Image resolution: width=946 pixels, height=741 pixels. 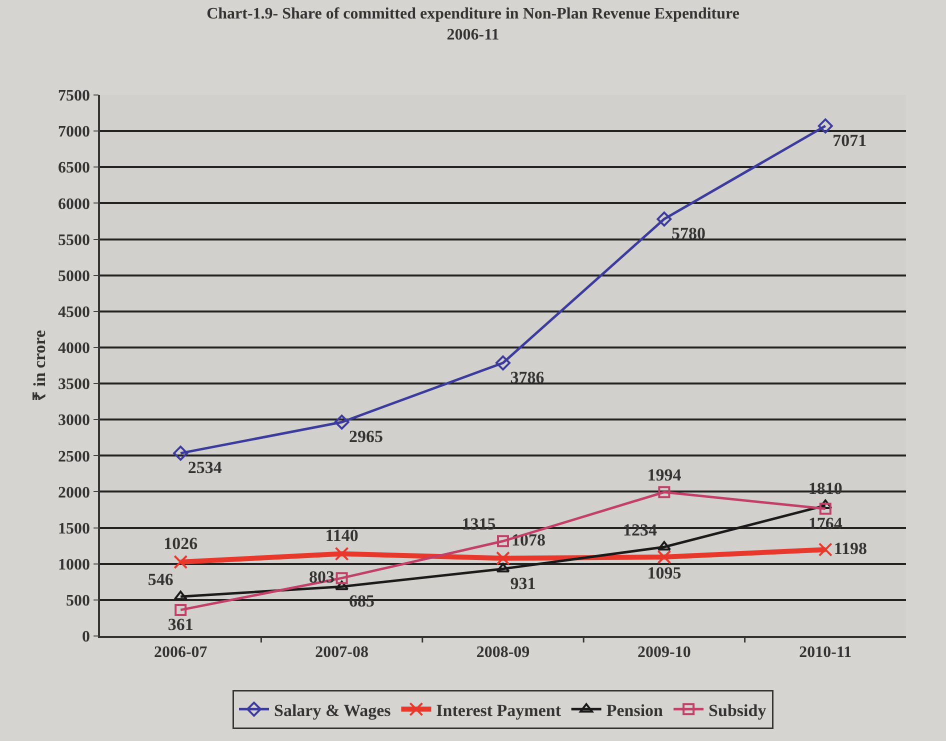 I want to click on data-label: 361, so click(x=181, y=624).